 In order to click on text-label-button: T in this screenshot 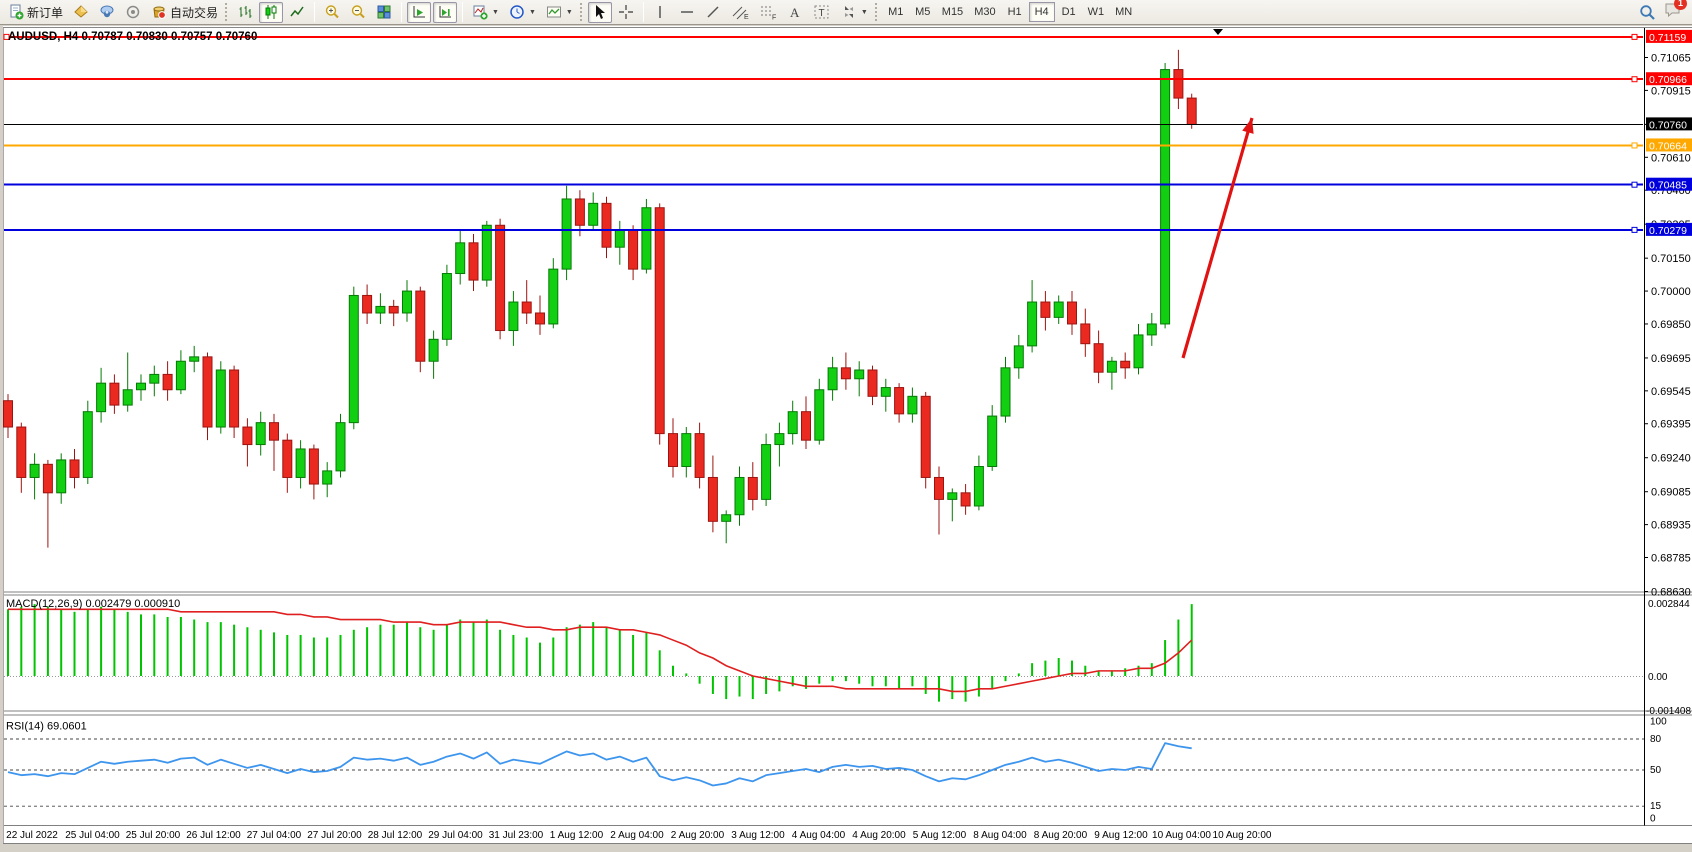, I will do `click(822, 12)`.